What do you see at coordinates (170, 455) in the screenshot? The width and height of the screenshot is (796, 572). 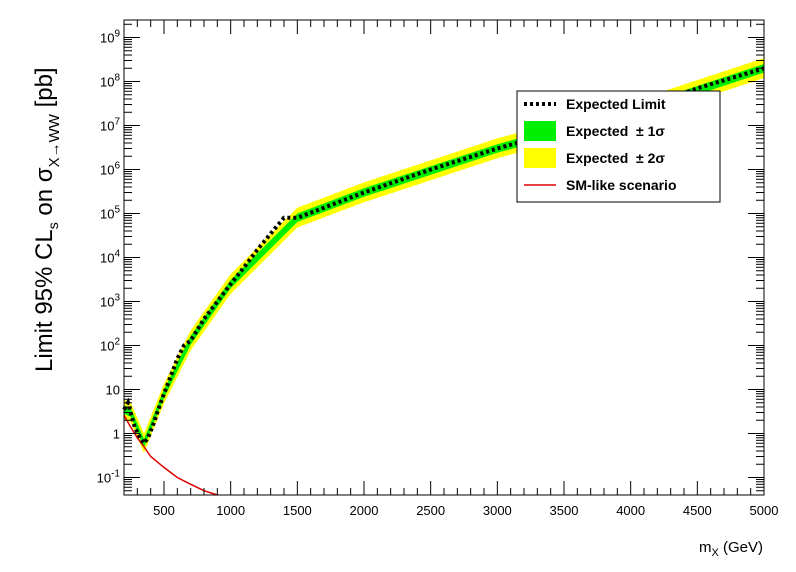 I see `sm-like-line` at bounding box center [170, 455].